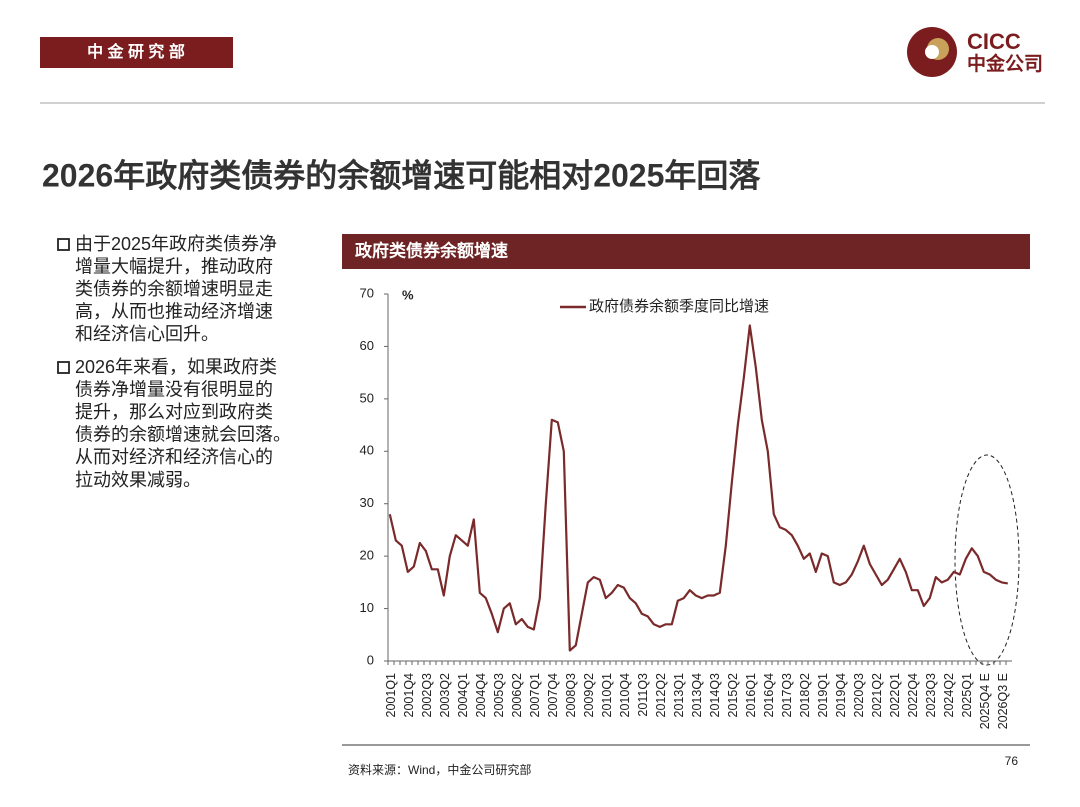  Describe the element at coordinates (877, 695) in the screenshot. I see `x-tick-label: 2021Q2` at that location.